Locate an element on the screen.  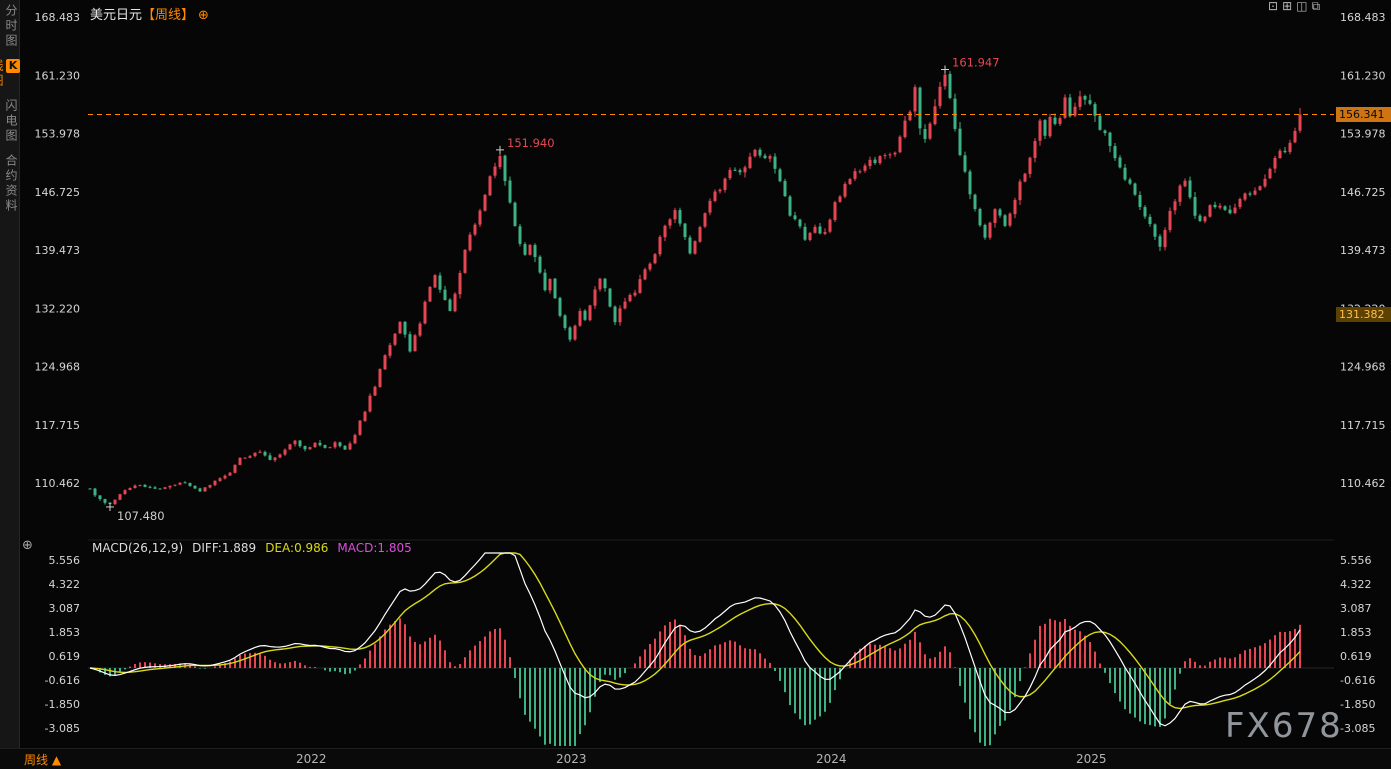
price-tick-right: 146.725 is located at coordinates (1363, 192).